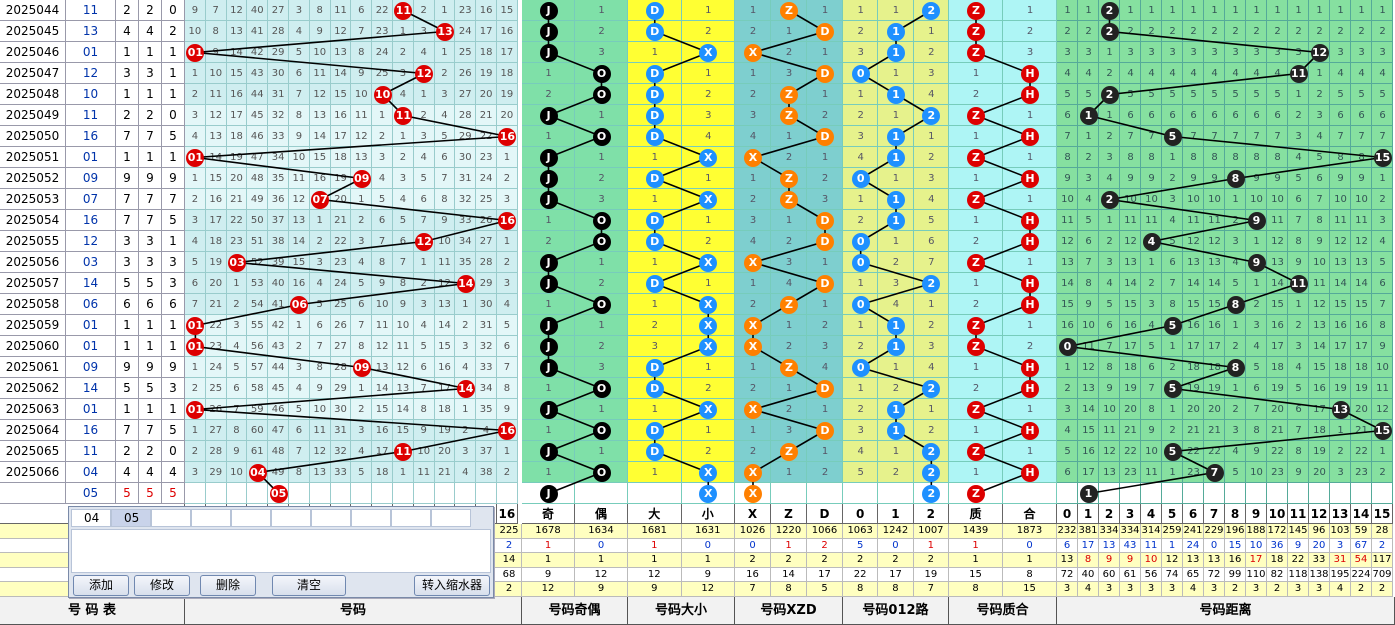 This screenshot has width=1395, height=625. I want to click on transfer-to-filter-button: 转入缩水器, so click(452, 585).